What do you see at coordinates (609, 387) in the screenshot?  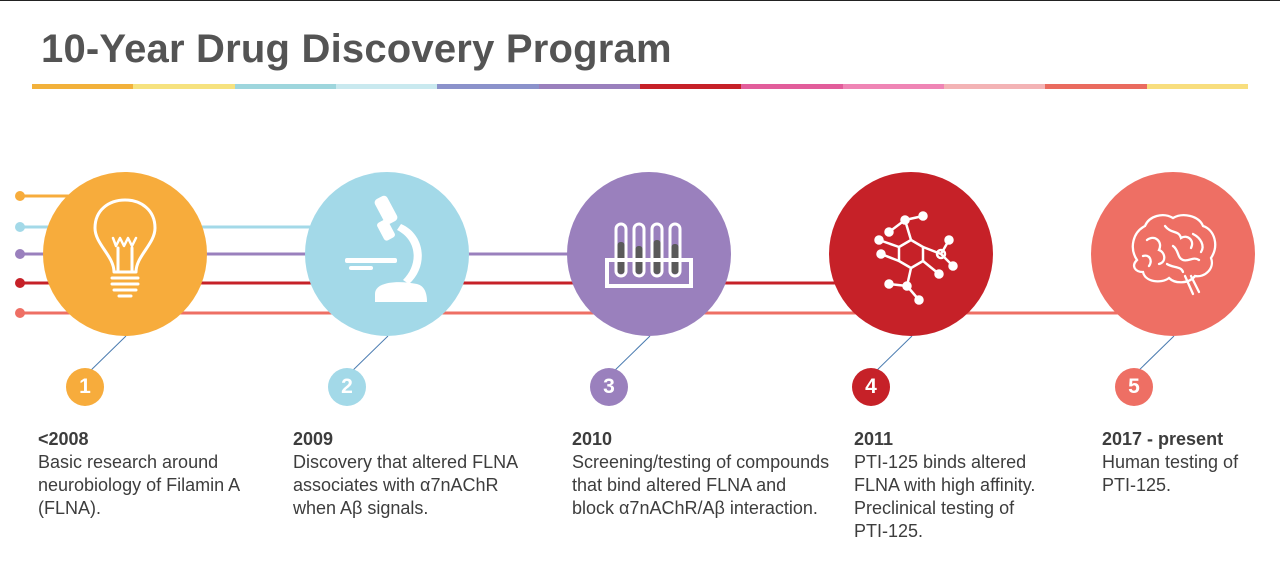 I see `step-number-3: 3` at bounding box center [609, 387].